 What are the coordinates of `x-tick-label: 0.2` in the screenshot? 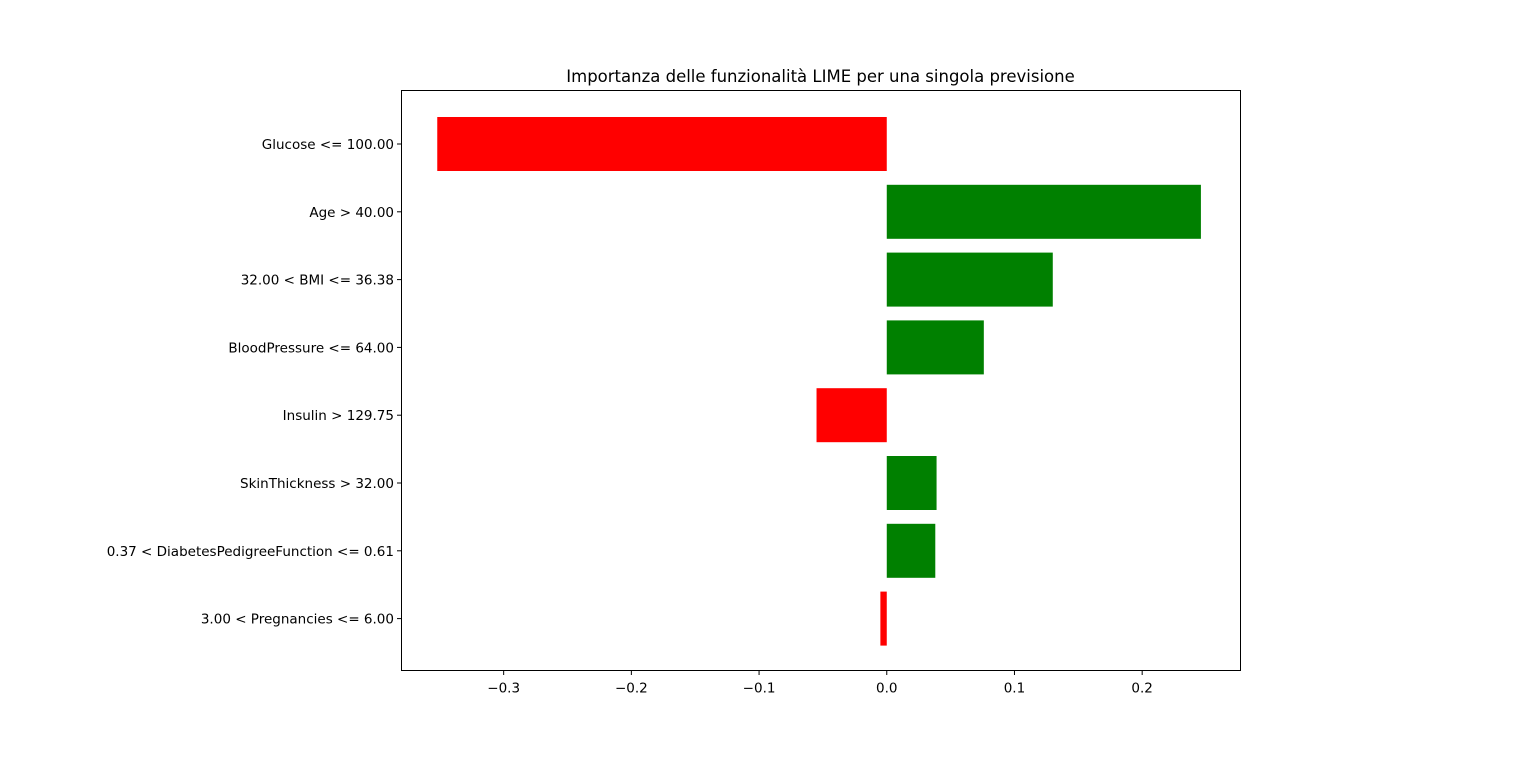 It's located at (1141, 689).